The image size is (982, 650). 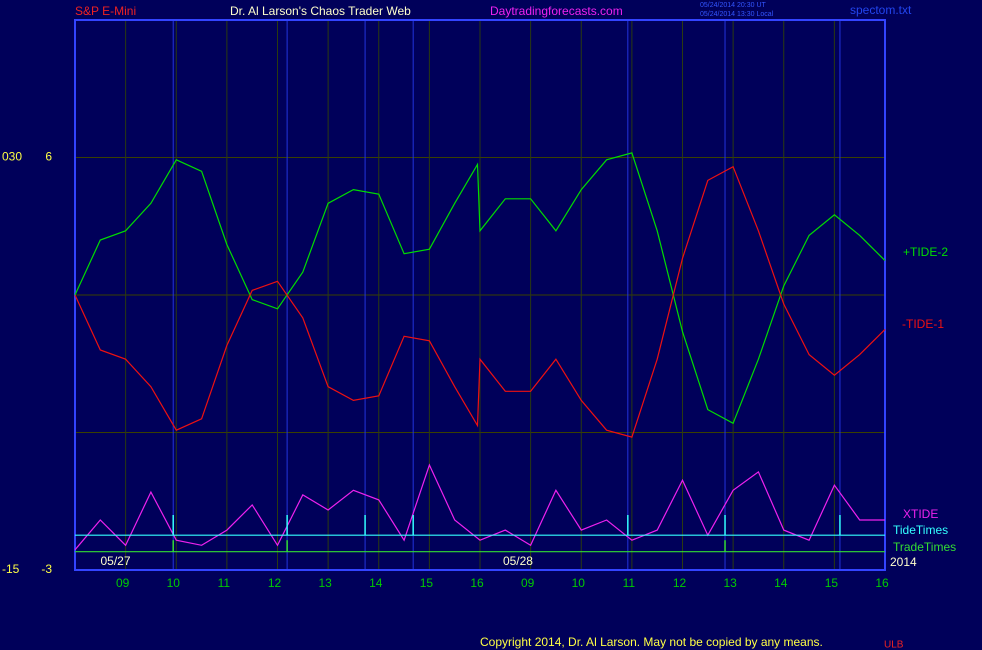 I want to click on legend-label: XTIDE, so click(x=920, y=514).